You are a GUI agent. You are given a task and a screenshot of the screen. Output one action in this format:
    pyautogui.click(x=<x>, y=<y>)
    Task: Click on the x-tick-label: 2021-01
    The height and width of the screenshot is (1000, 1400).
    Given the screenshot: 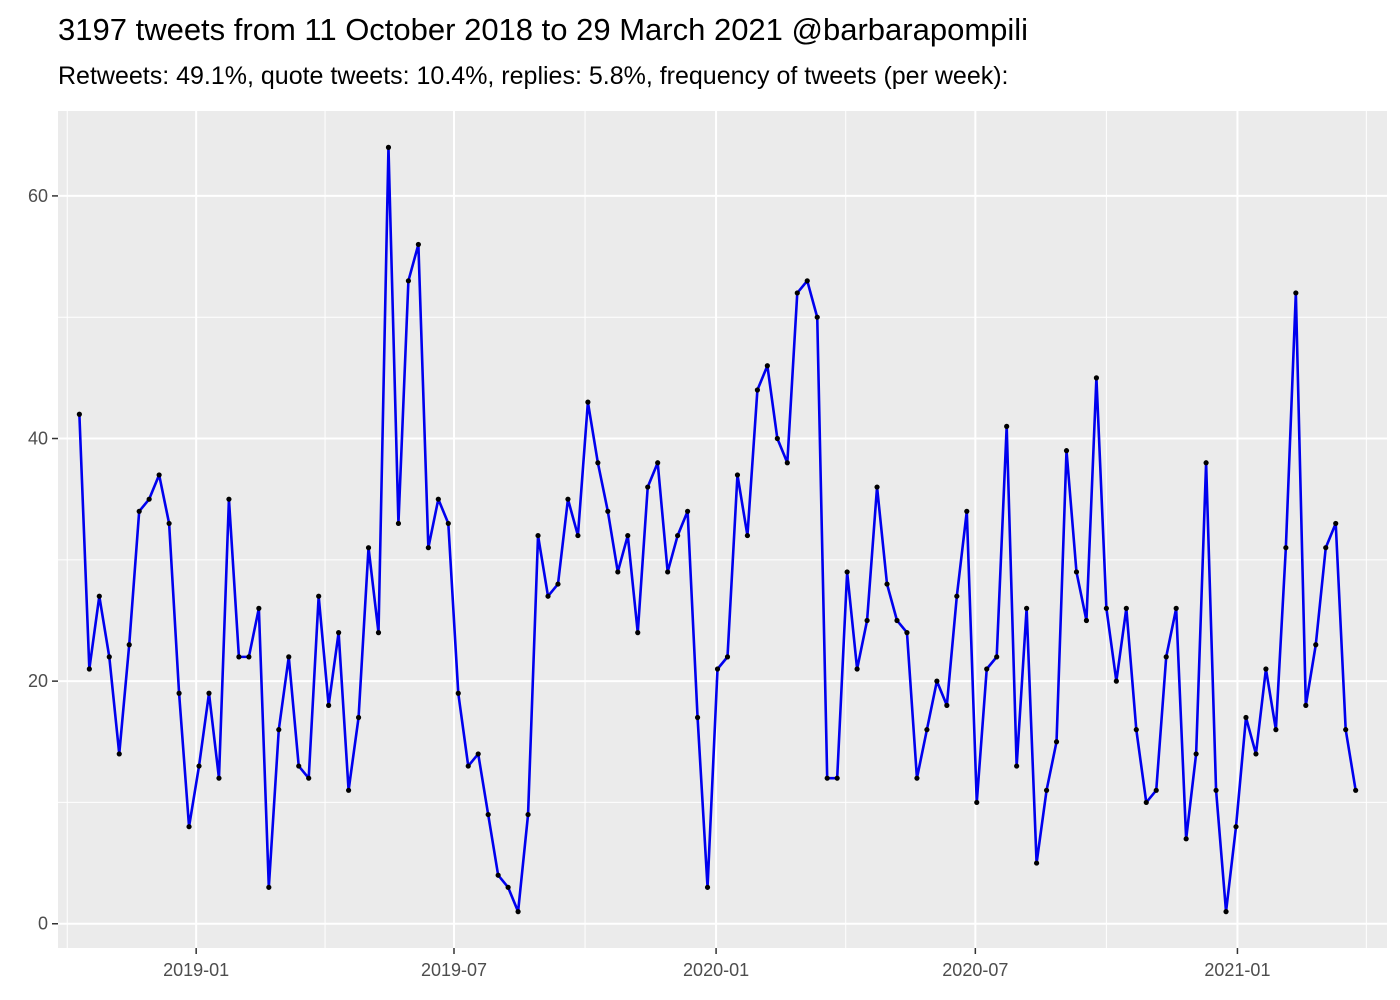 What is the action you would take?
    pyautogui.click(x=1237, y=970)
    